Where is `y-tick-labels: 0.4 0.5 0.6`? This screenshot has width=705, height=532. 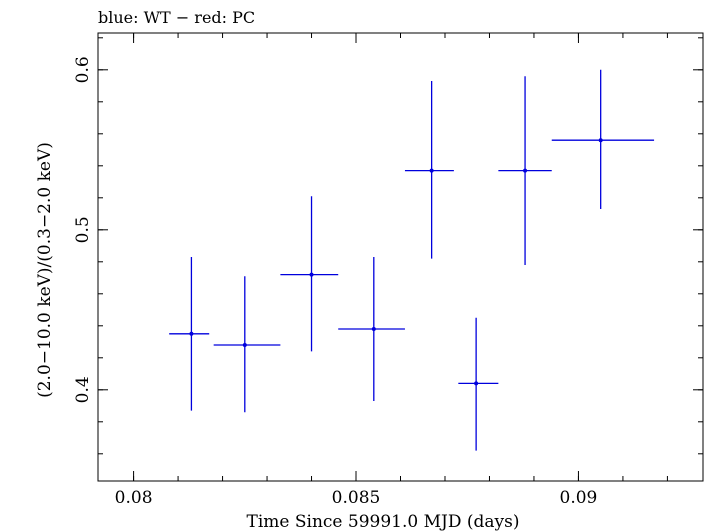 y-tick-labels: 0.4 0.5 0.6 is located at coordinates (83, 229).